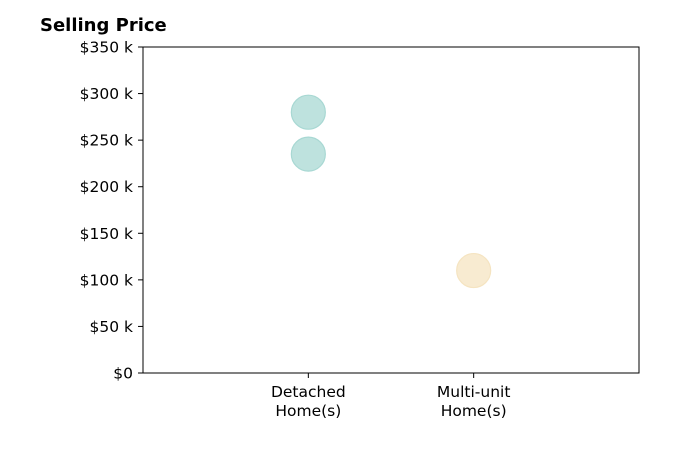  What do you see at coordinates (106, 141) in the screenshot?
I see `y-tick-label: $250 k` at bounding box center [106, 141].